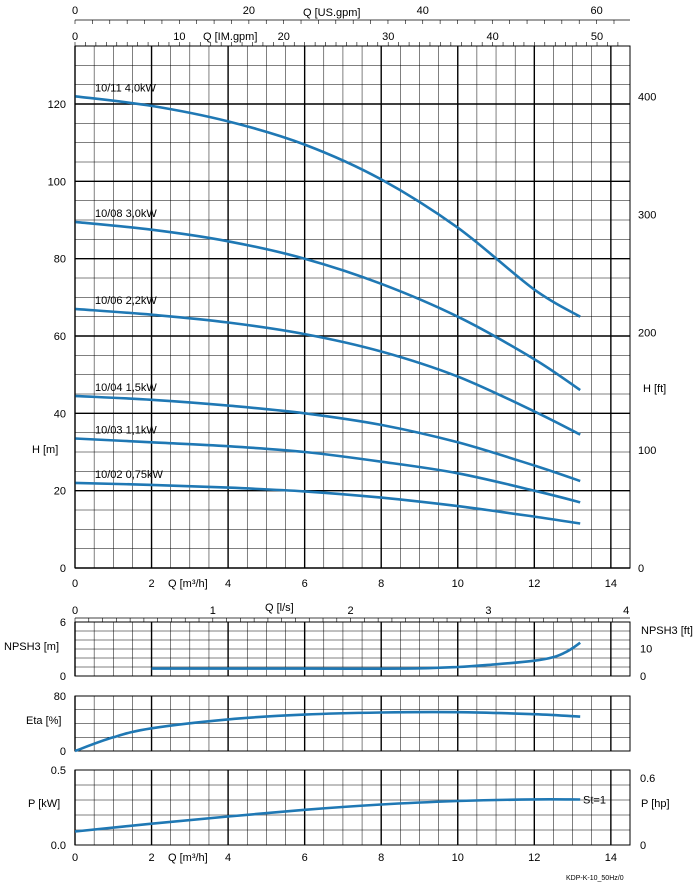 This screenshot has height=885, width=700. Describe the element at coordinates (611, 858) in the screenshot. I see `power-x-tick-label: 14` at that location.